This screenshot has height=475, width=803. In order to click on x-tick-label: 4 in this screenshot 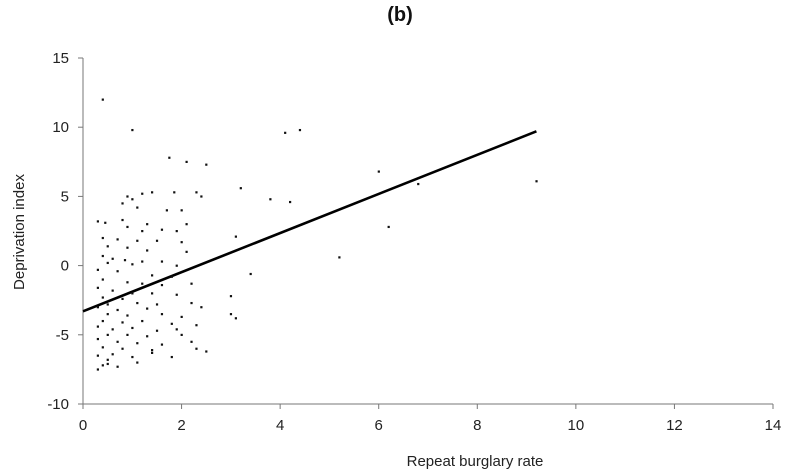, I will do `click(280, 425)`.